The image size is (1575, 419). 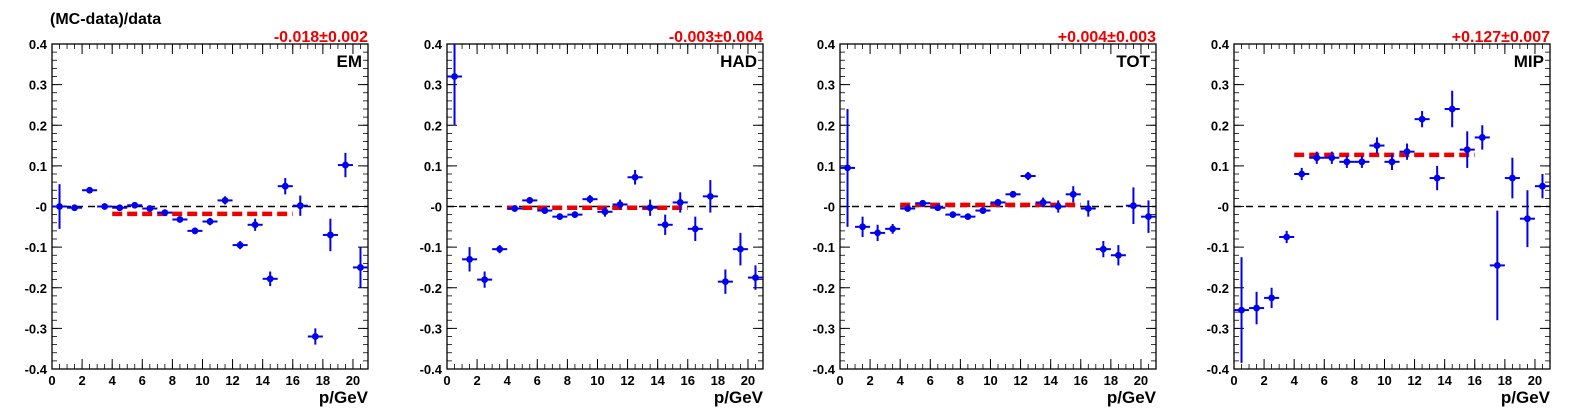 I want to click on panel-label: TOT, so click(x=1133, y=61).